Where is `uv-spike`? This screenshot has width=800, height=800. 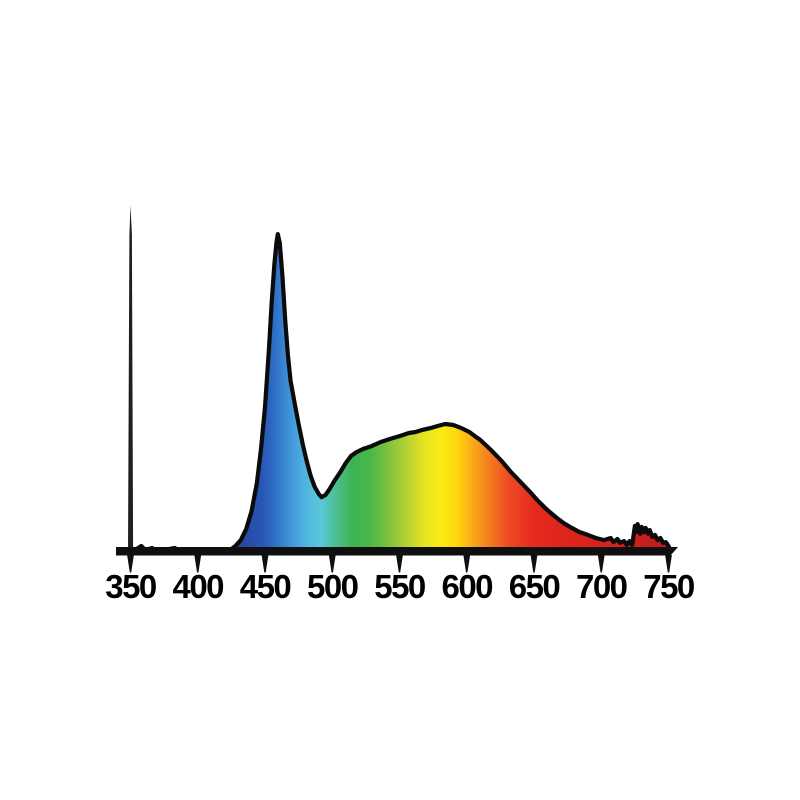 uv-spike is located at coordinates (131, 379).